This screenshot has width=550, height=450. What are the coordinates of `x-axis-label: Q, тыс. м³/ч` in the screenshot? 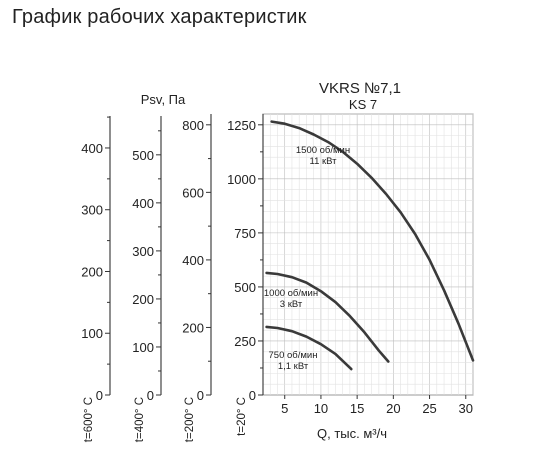 It's located at (352, 433).